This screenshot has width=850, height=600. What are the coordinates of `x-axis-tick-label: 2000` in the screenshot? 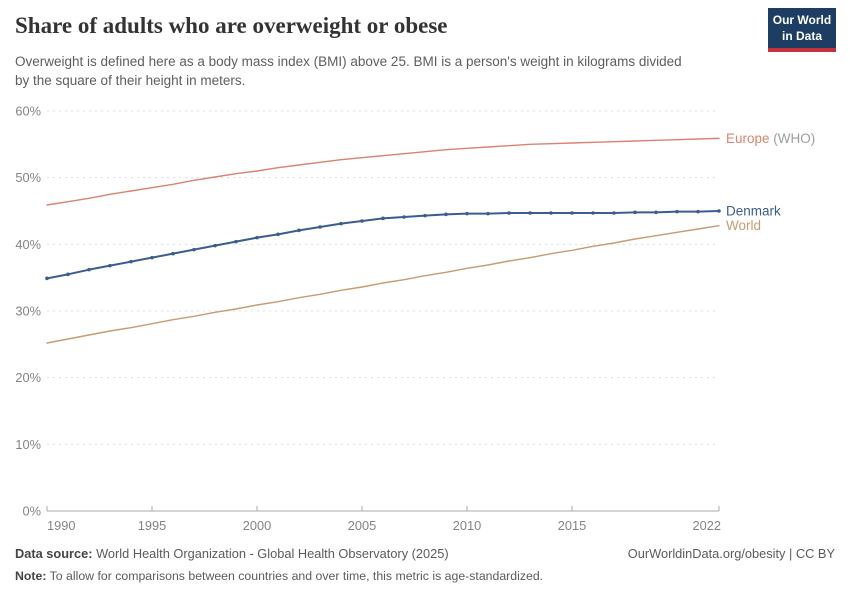 It's located at (257, 525).